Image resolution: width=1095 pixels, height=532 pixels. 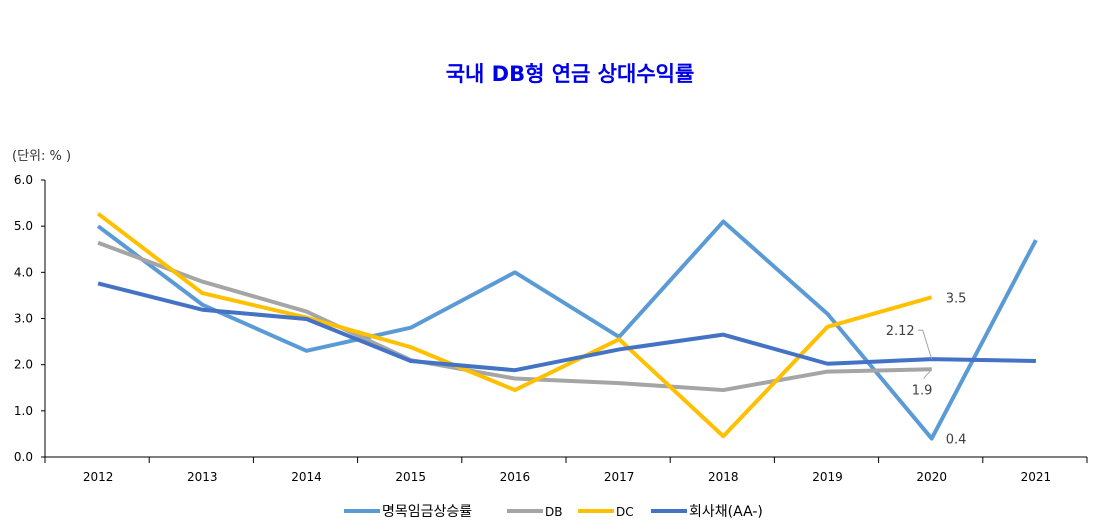 What do you see at coordinates (202, 477) in the screenshot?
I see `x-tick-label: 2013` at bounding box center [202, 477].